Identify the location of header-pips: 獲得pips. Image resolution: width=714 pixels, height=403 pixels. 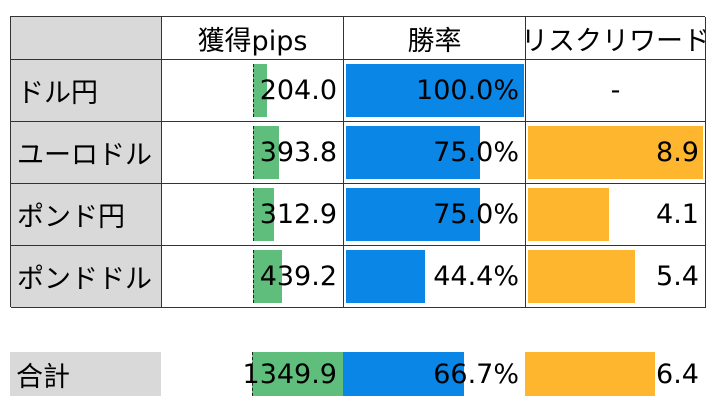
(253, 38).